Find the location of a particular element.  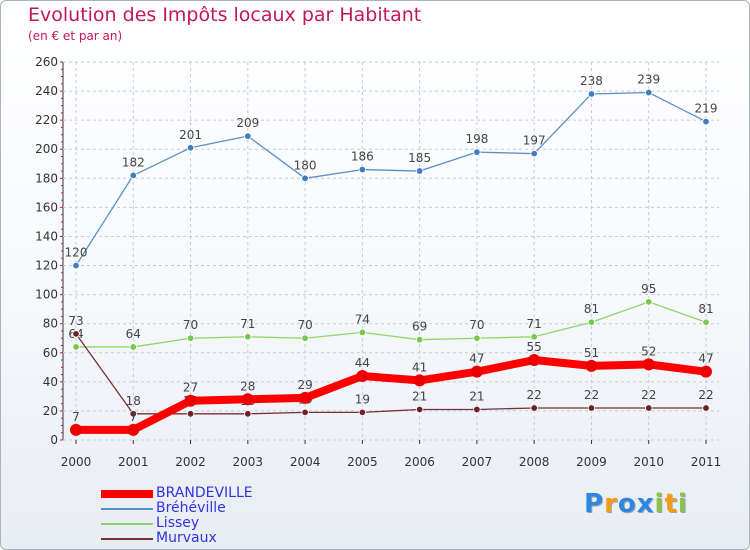

x-tick-label: 2000 is located at coordinates (76, 462).